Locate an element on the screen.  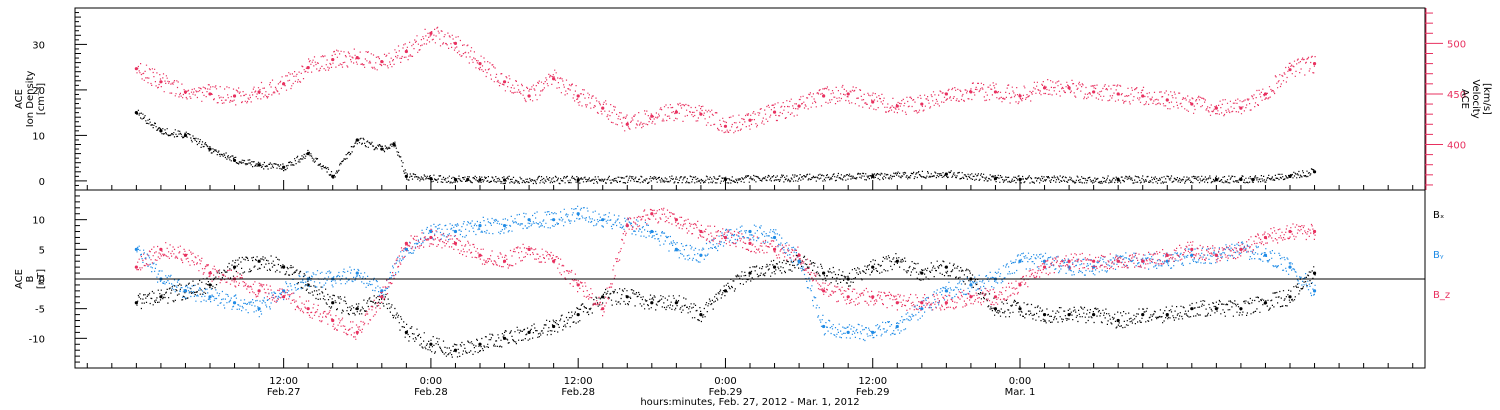
series-density-scatter is located at coordinates (726, 147).